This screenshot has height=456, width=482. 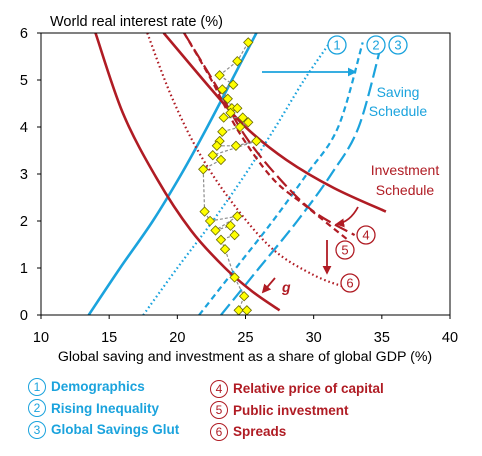 I want to click on callout-5-label: 5, so click(x=344, y=250).